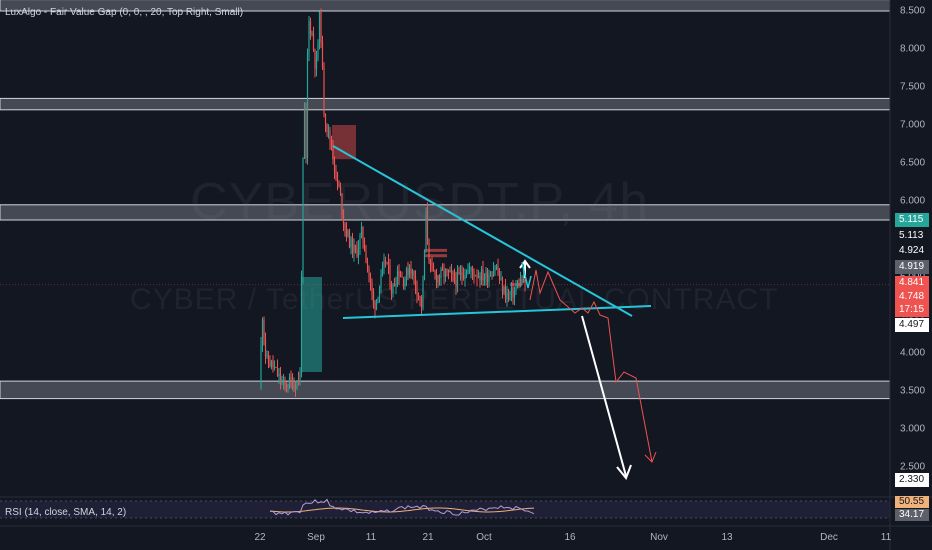 This screenshot has height=550, width=932. I want to click on price-tick: 7.500, so click(913, 87).